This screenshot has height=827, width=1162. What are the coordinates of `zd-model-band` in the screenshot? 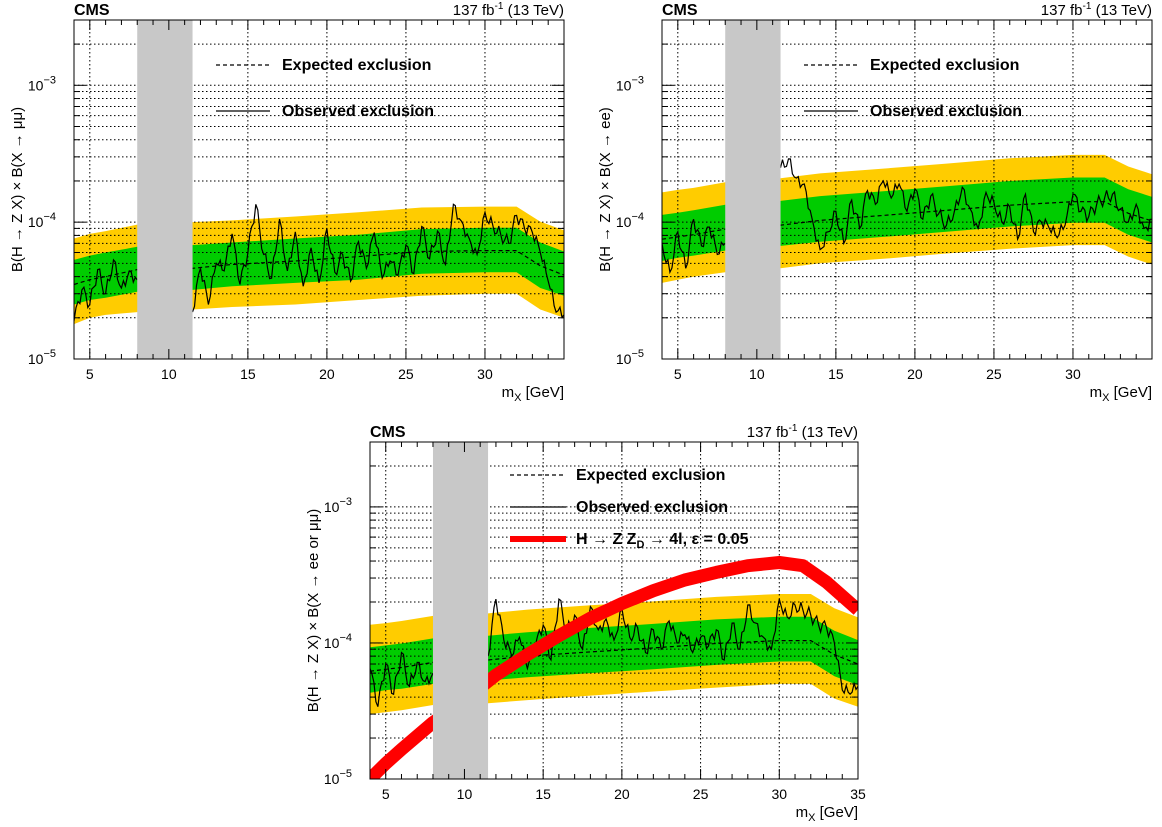 It's located at (614, 667).